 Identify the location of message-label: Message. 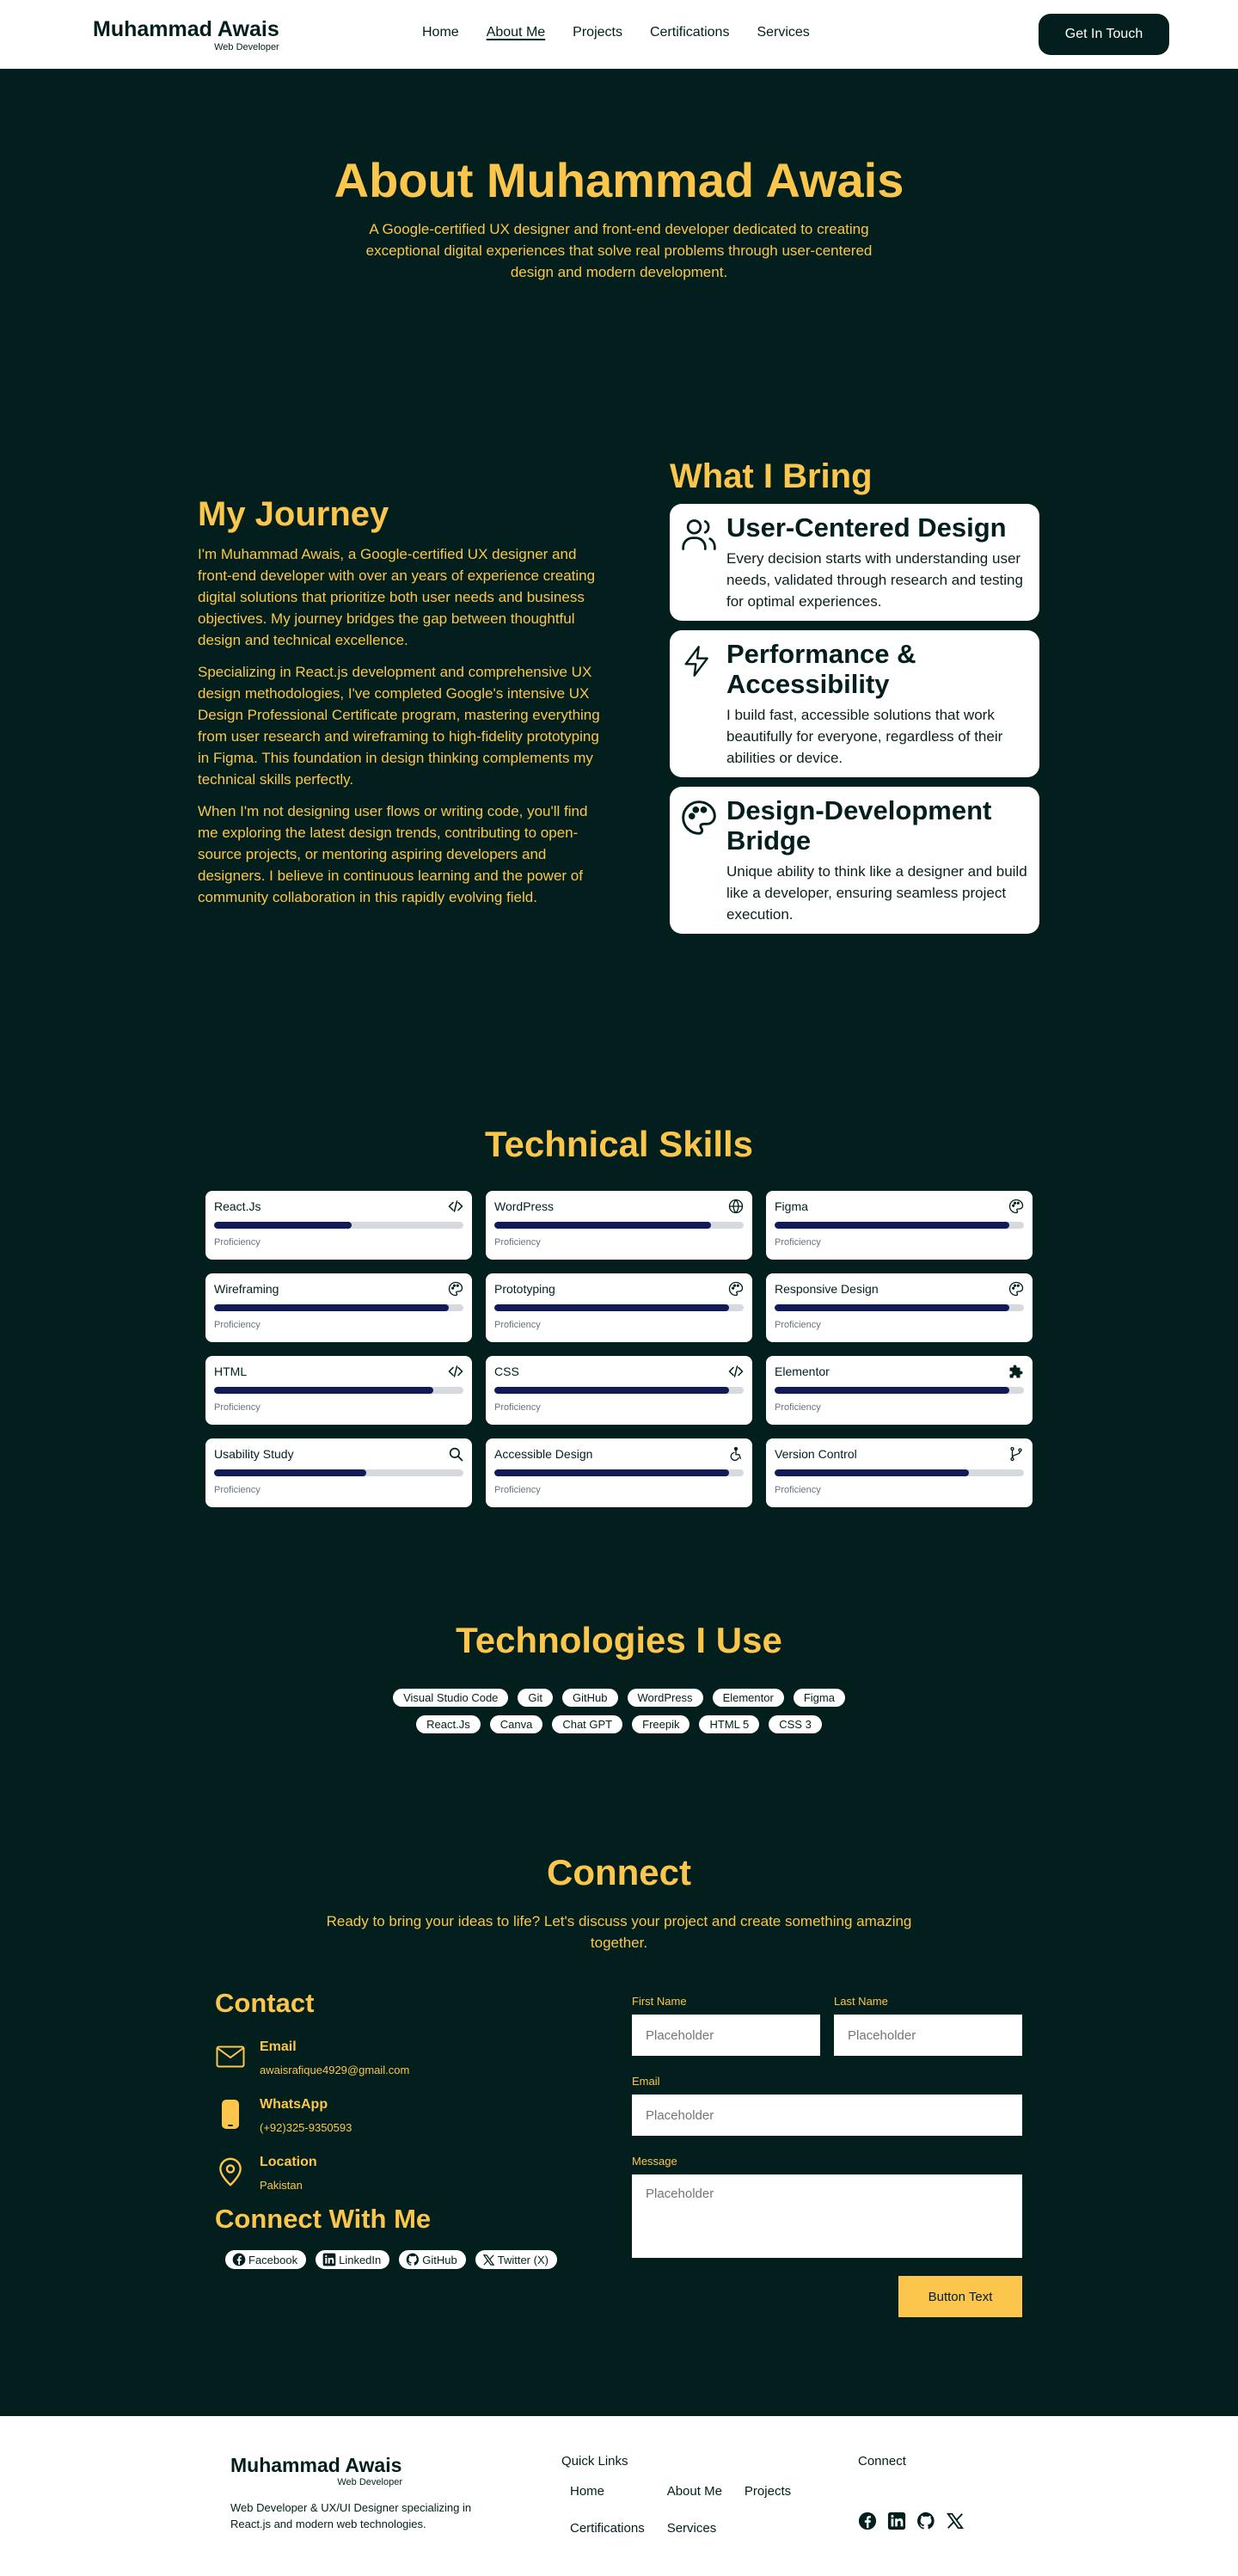
(654, 2161).